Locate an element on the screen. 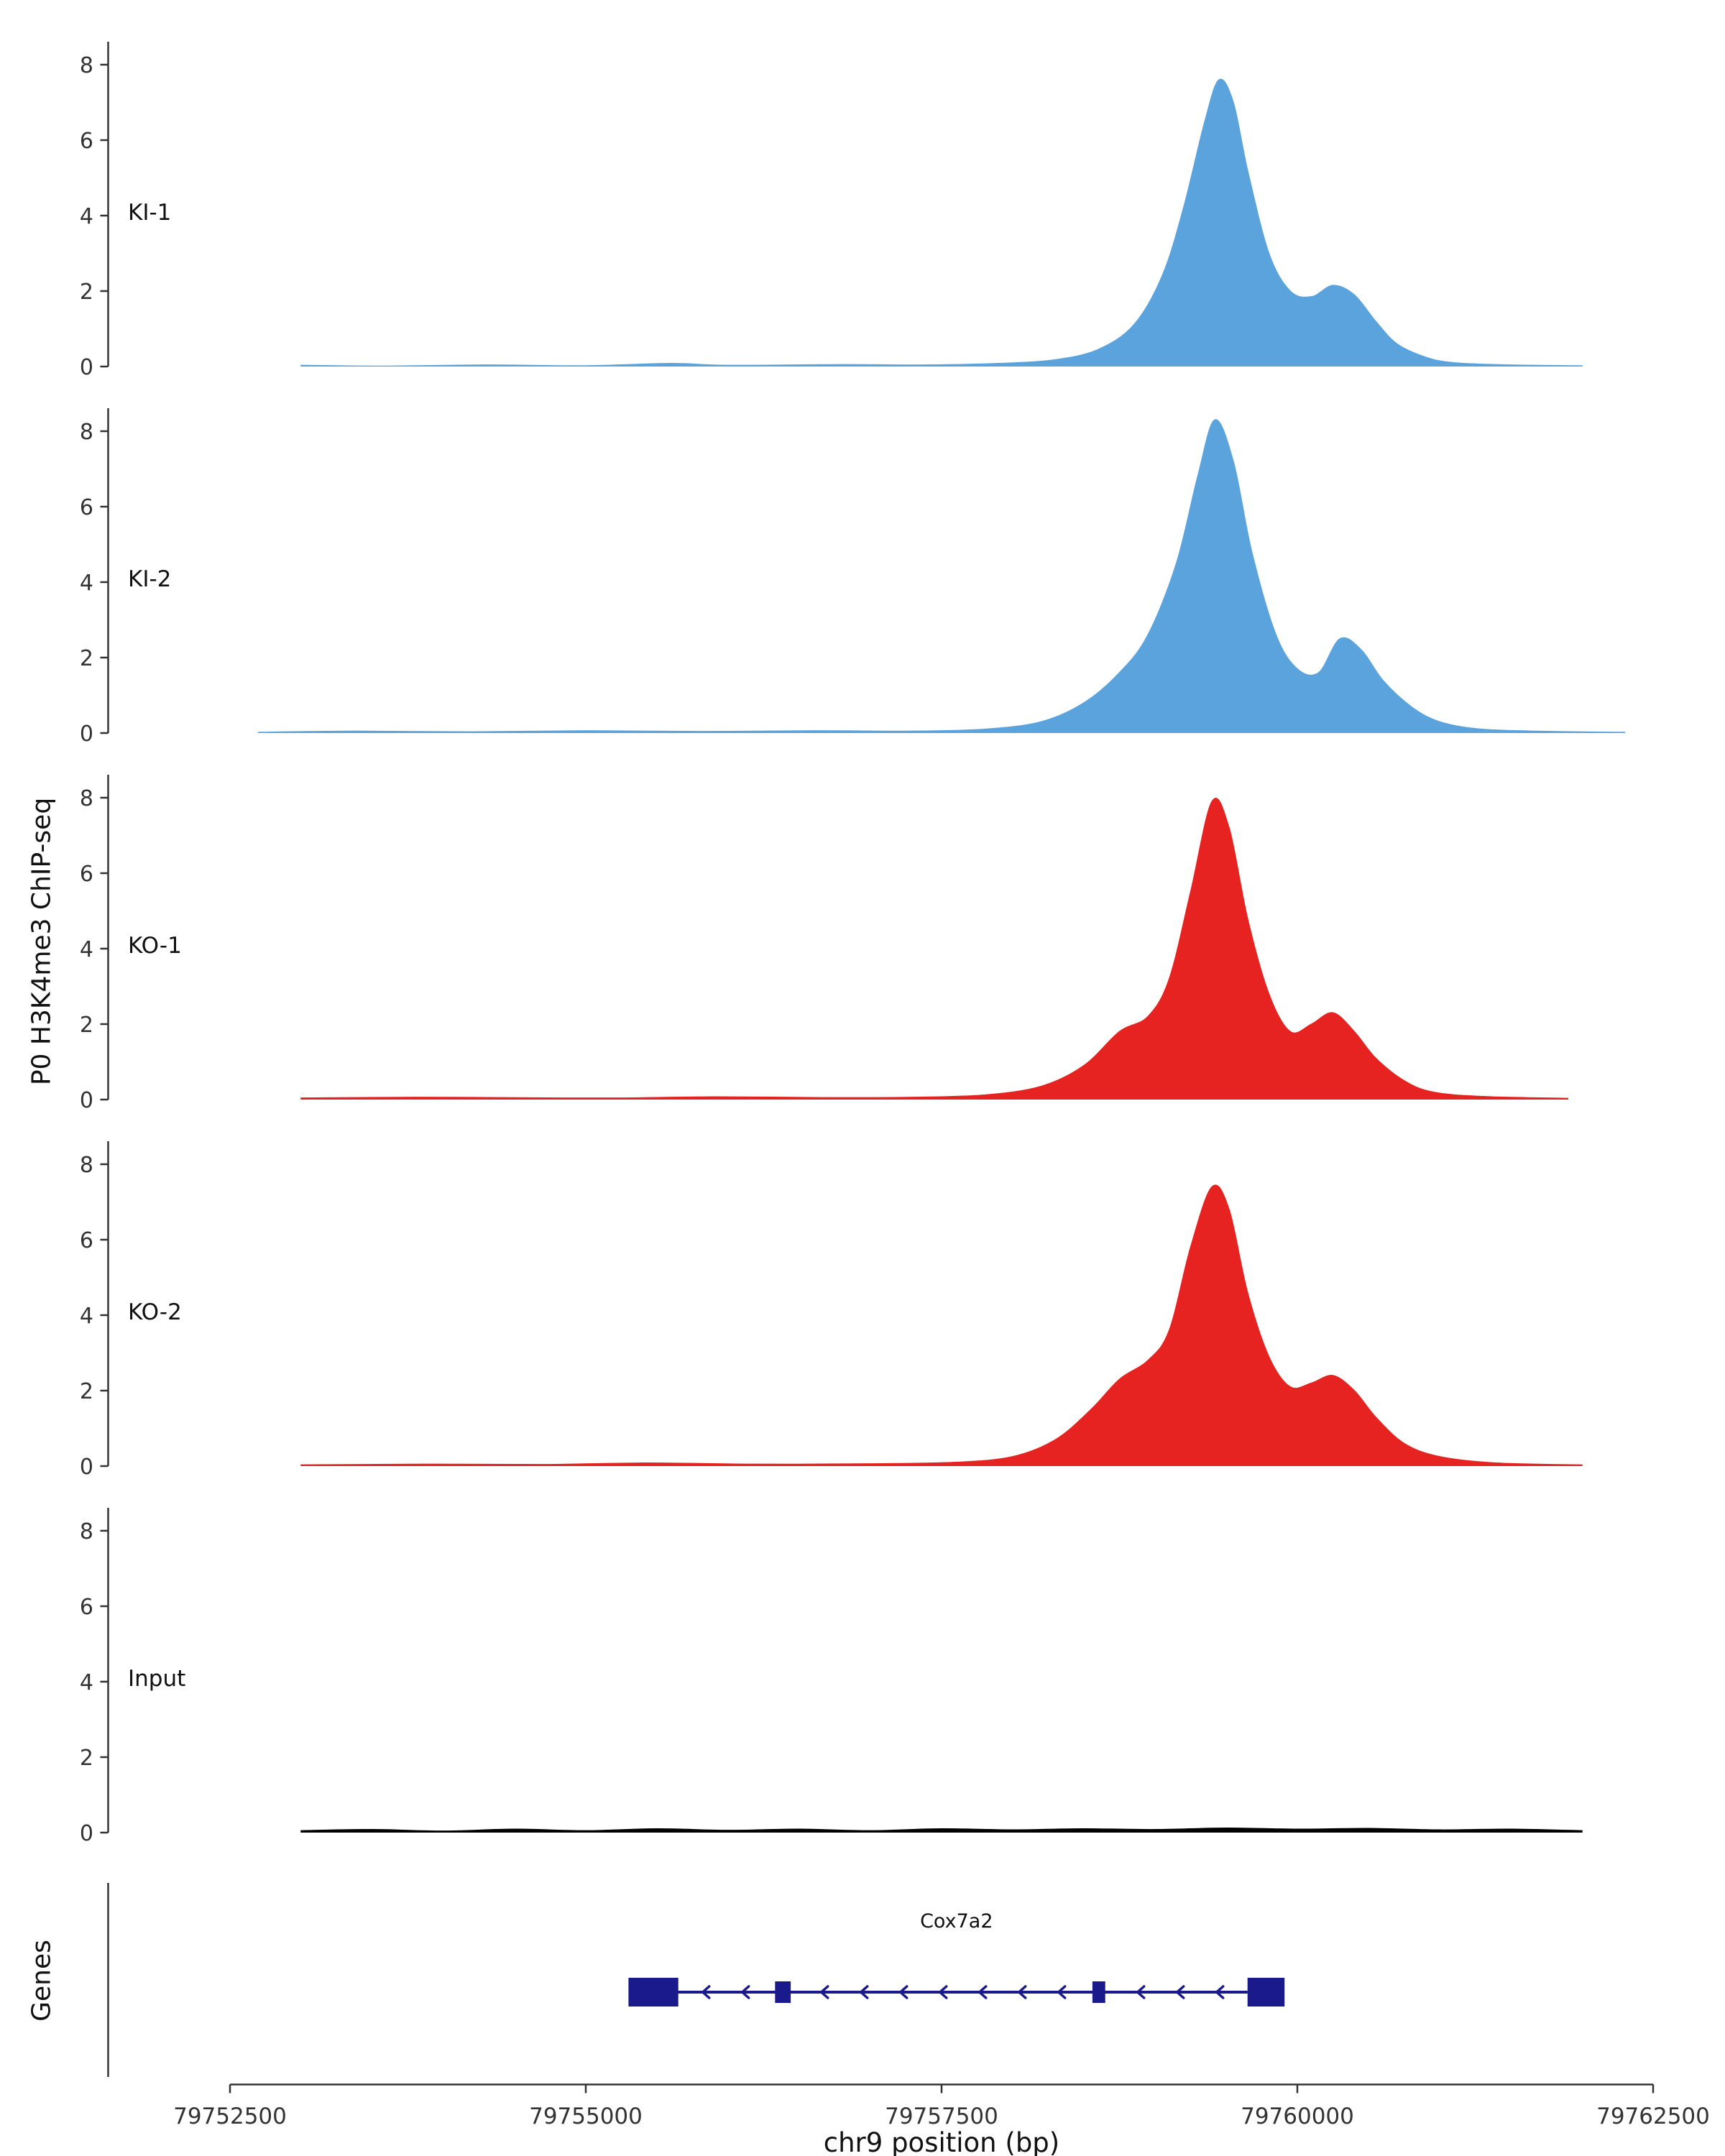  y-tick-label-Input-2: 2 is located at coordinates (86, 1758).